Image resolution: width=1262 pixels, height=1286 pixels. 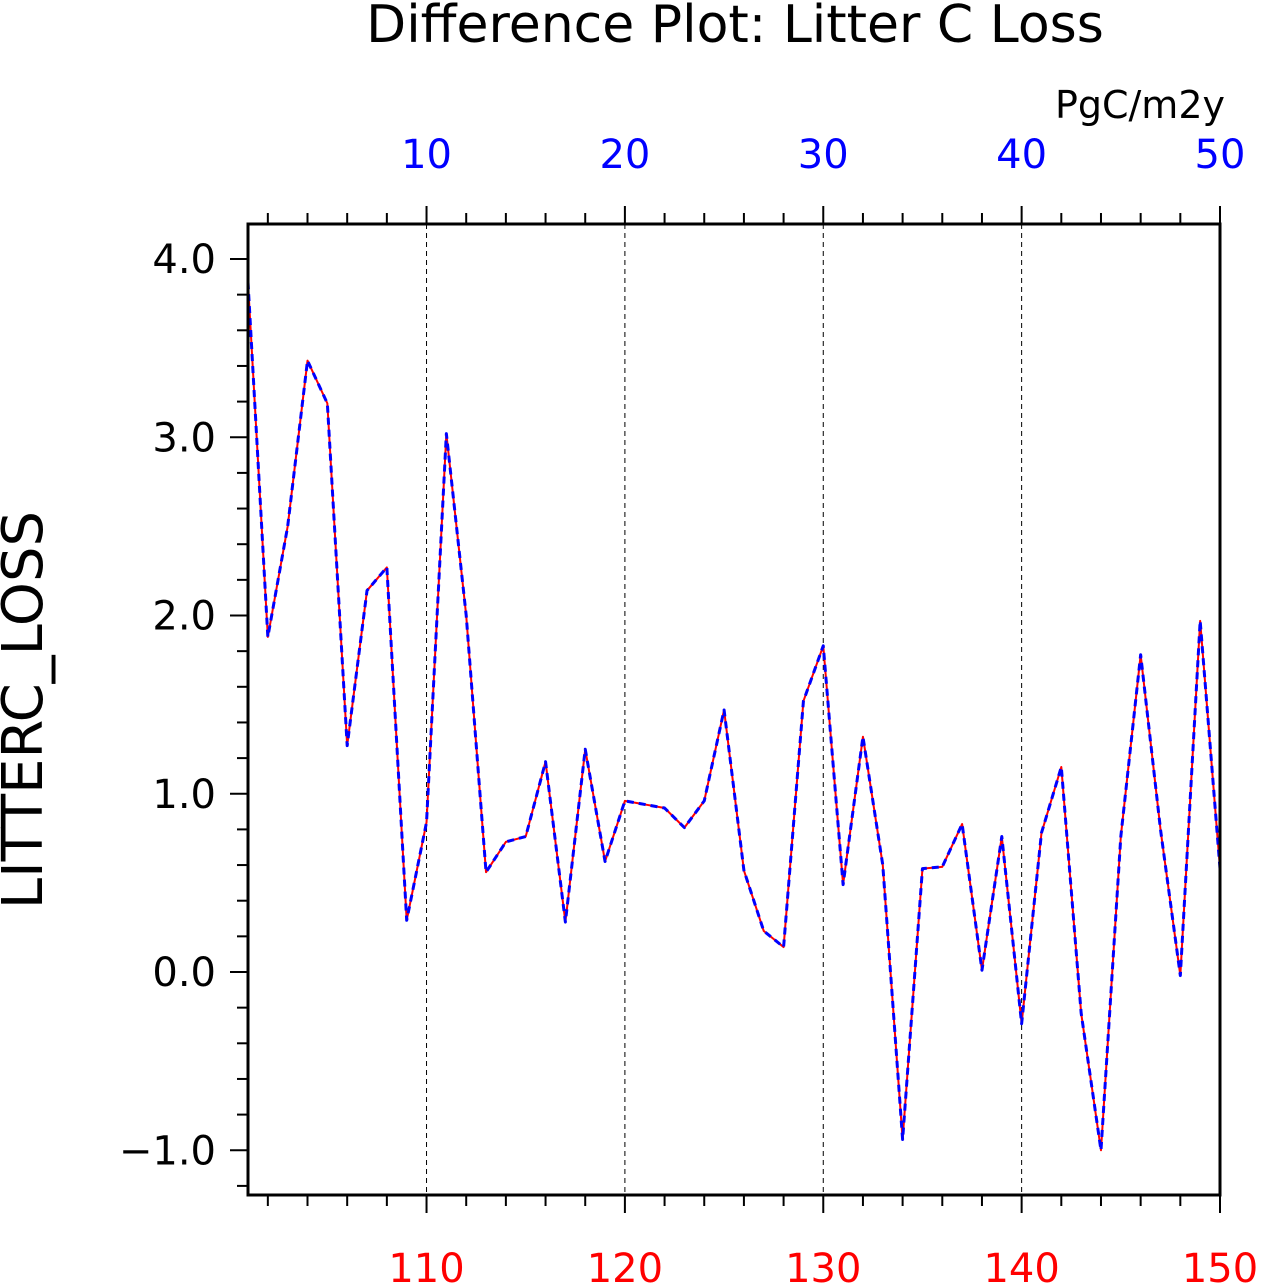 What do you see at coordinates (1021, 1266) in the screenshot?
I see `x-bottom-tick-label: 140` at bounding box center [1021, 1266].